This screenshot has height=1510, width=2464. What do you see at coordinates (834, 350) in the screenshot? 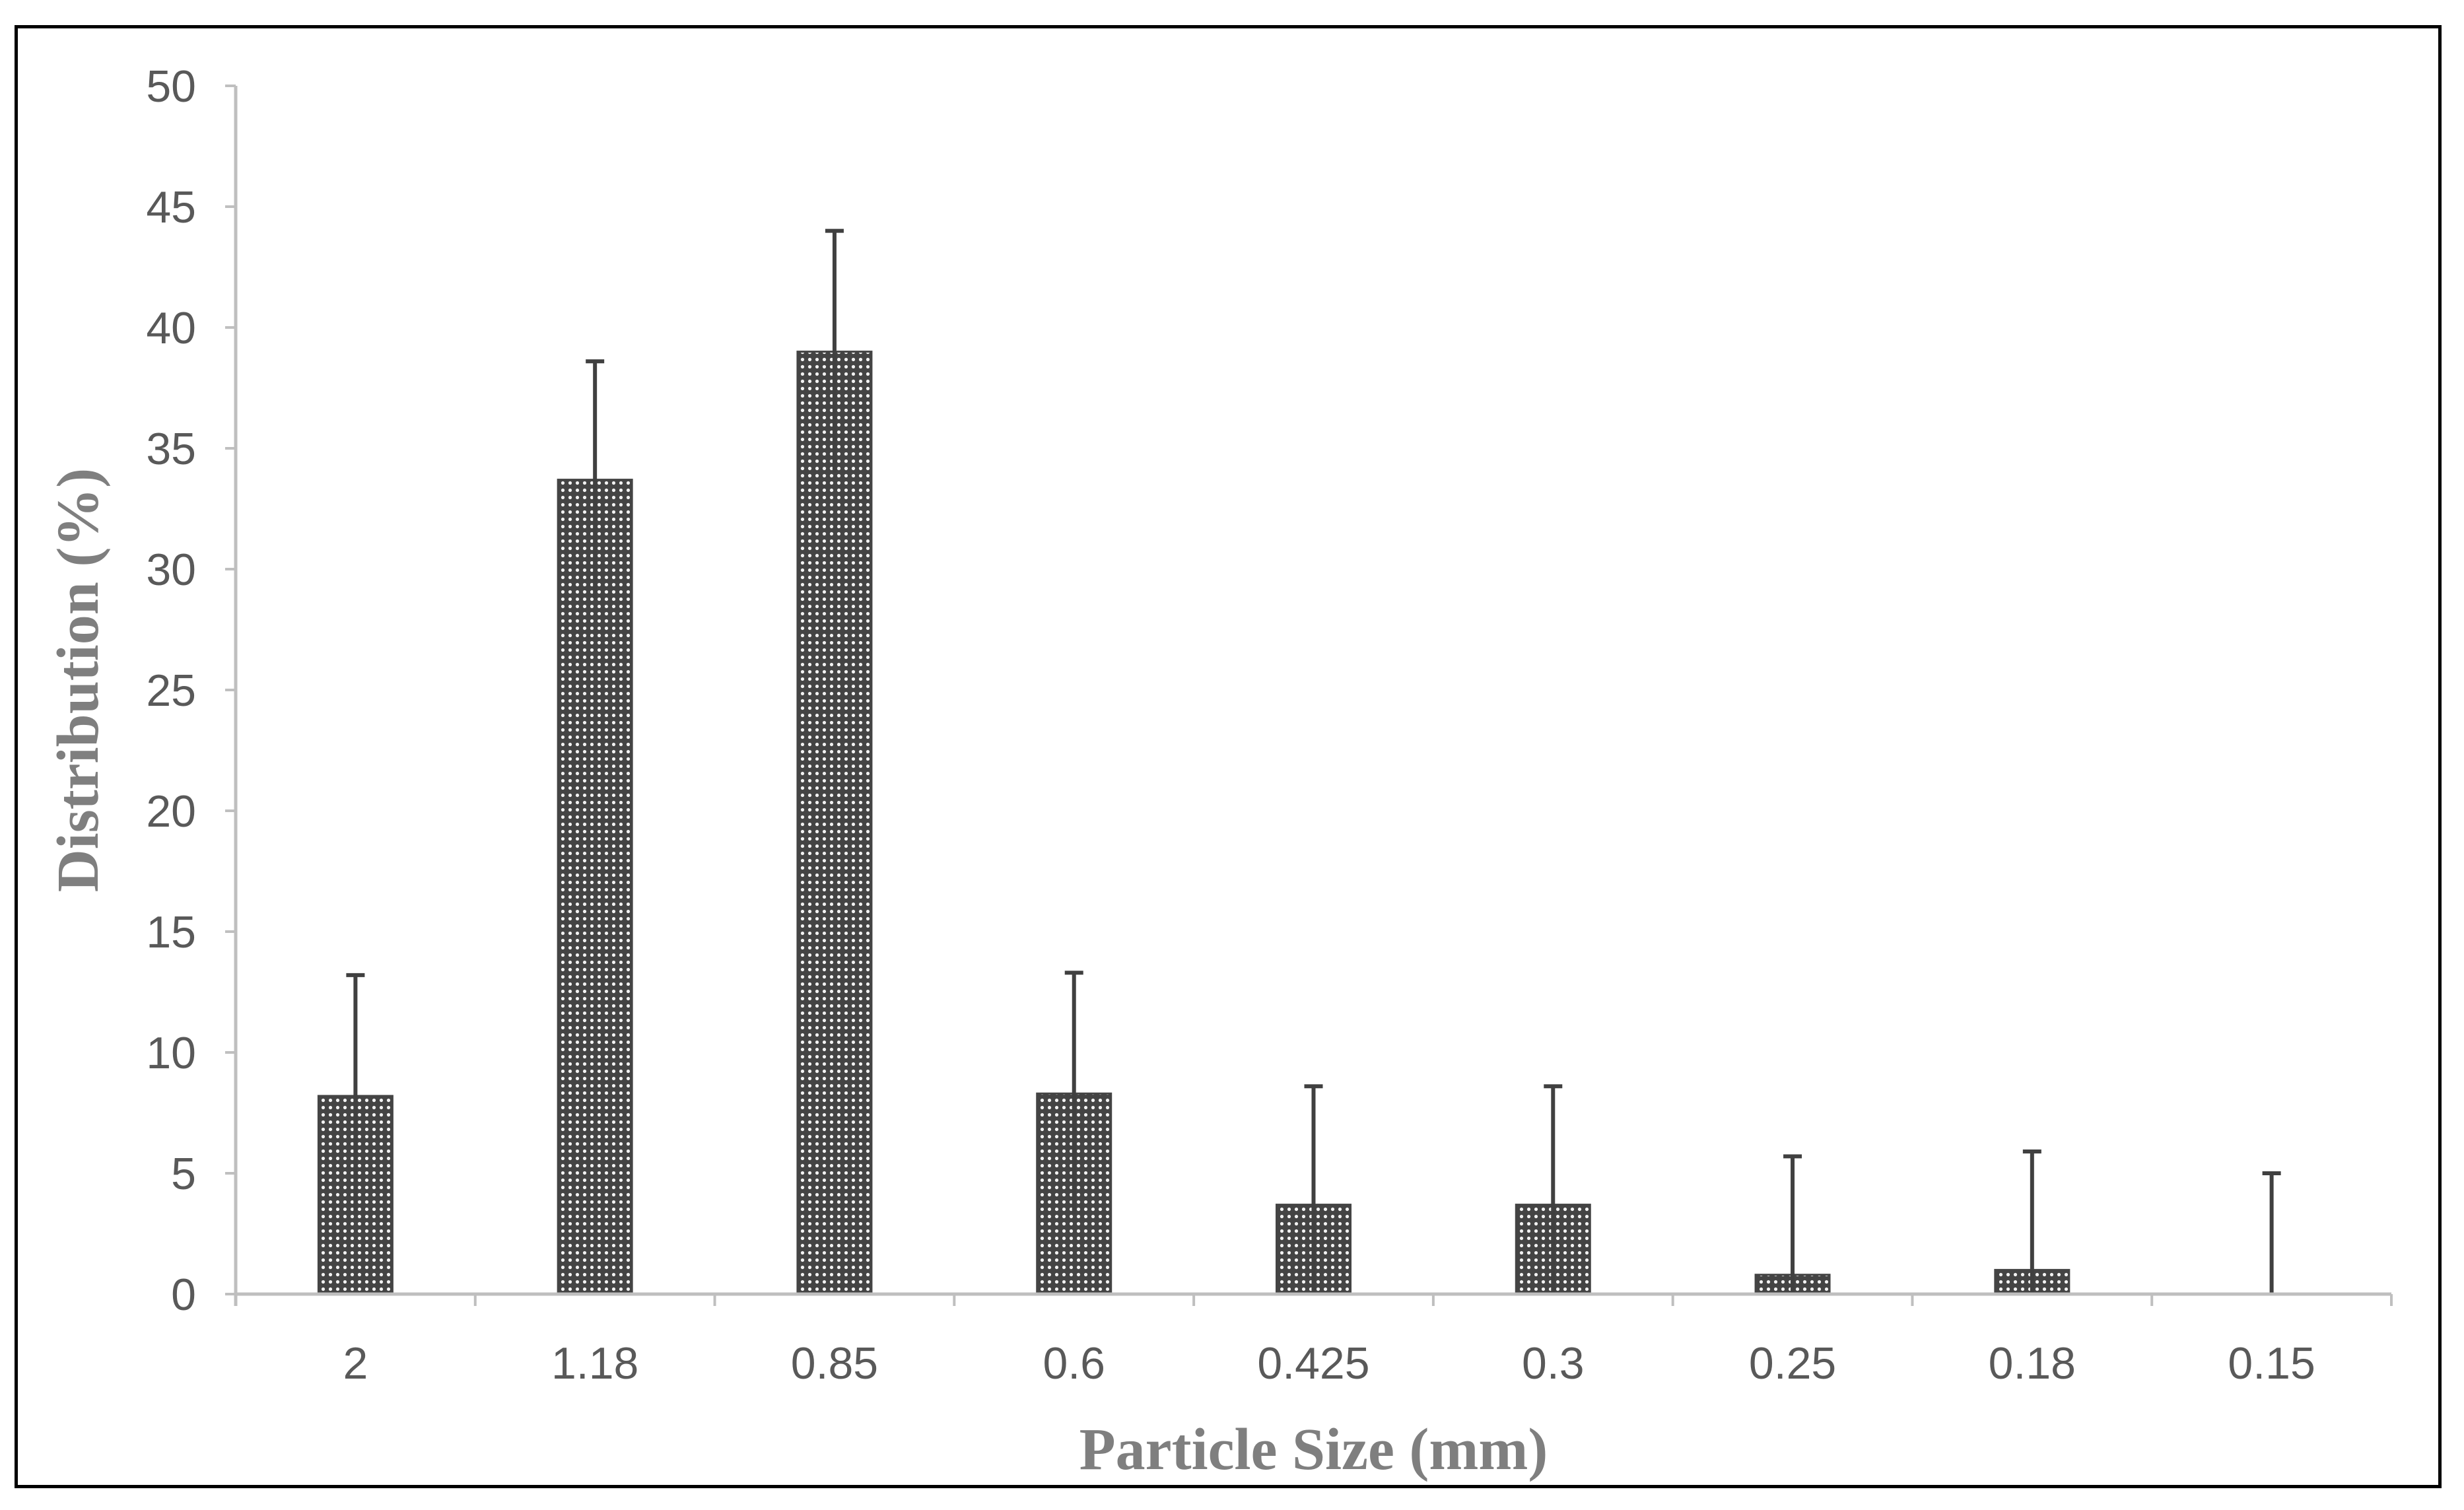
I see `error-bar-0.85` at bounding box center [834, 350].